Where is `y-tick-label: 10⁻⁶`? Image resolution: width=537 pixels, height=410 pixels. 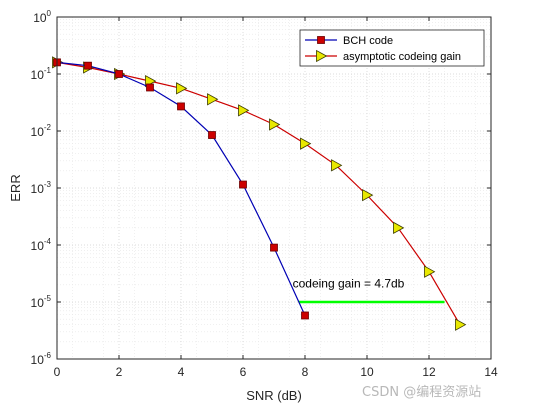 y-tick-label: 10⁻⁶ is located at coordinates (41, 359).